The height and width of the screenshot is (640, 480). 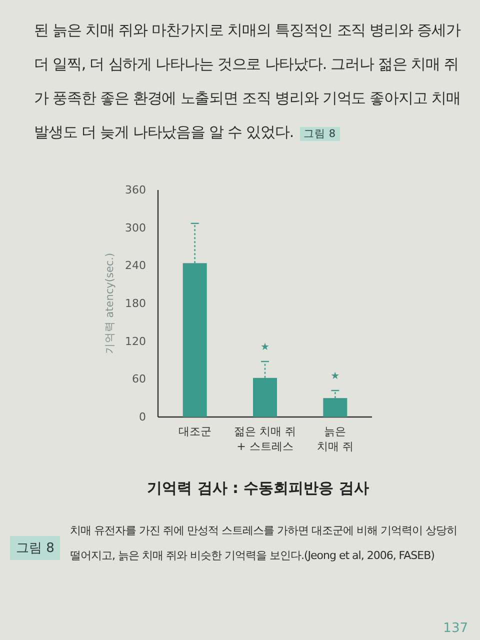 What do you see at coordinates (135, 303) in the screenshot?
I see `y-tick-label: 180` at bounding box center [135, 303].